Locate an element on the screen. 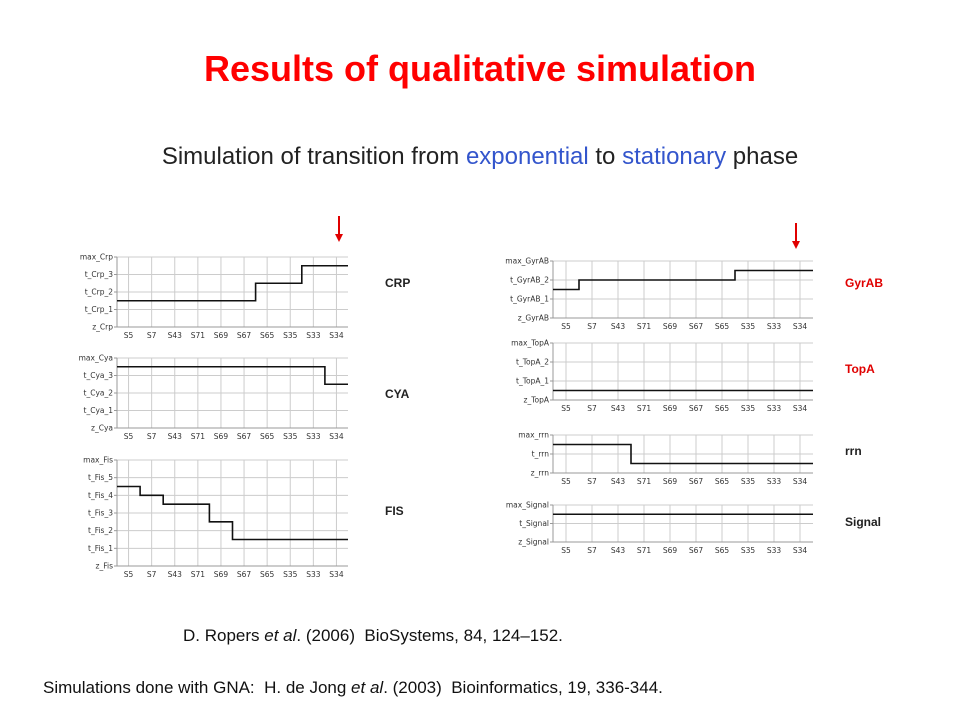 Image resolution: width=960 pixels, height=720 pixels. y-tick-label: z_GyrAB is located at coordinates (533, 318).